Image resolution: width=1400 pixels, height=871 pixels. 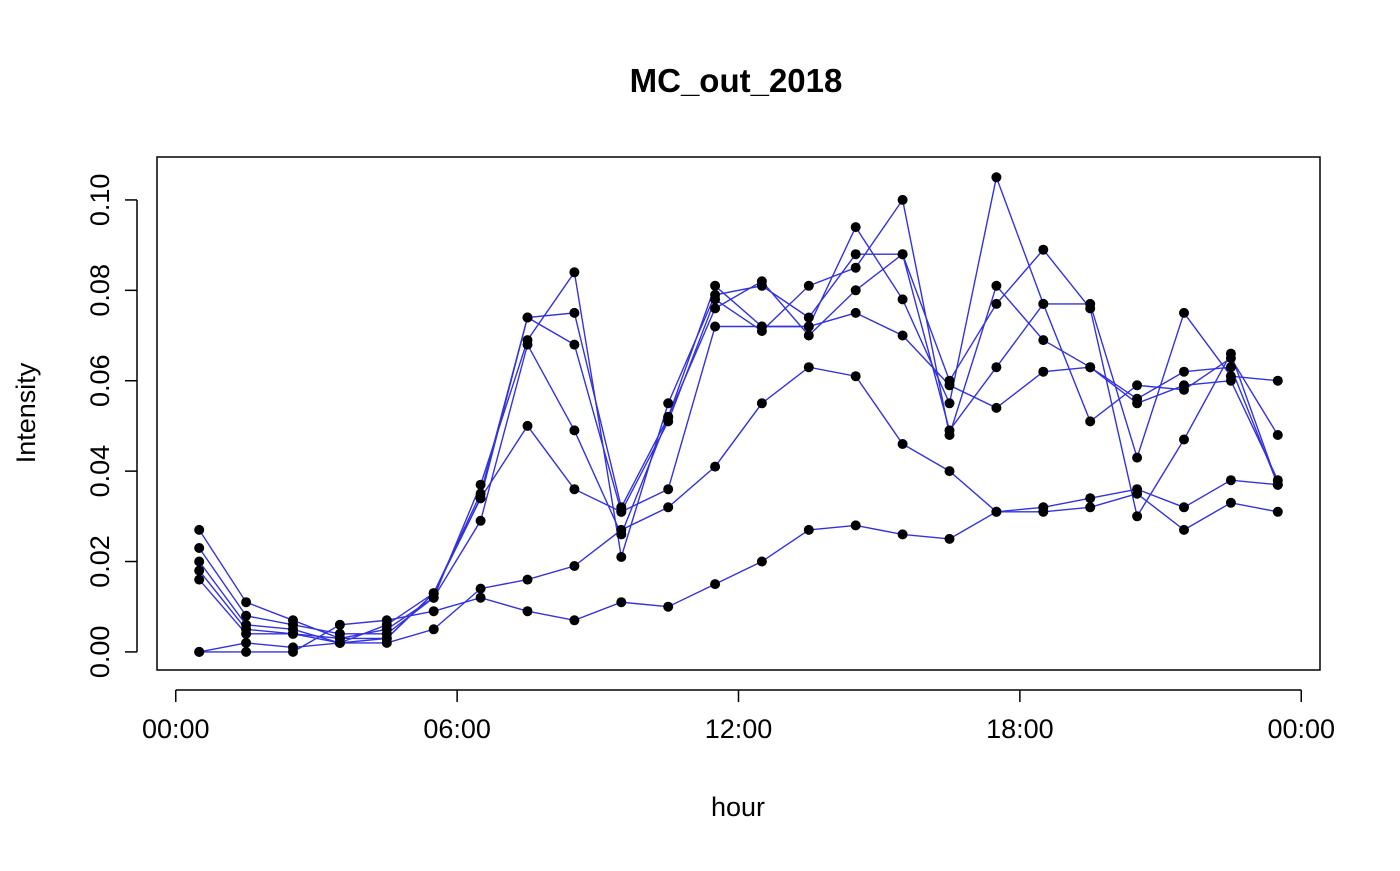 What do you see at coordinates (100, 561) in the screenshot?
I see `y-tick-label: 0.02` at bounding box center [100, 561].